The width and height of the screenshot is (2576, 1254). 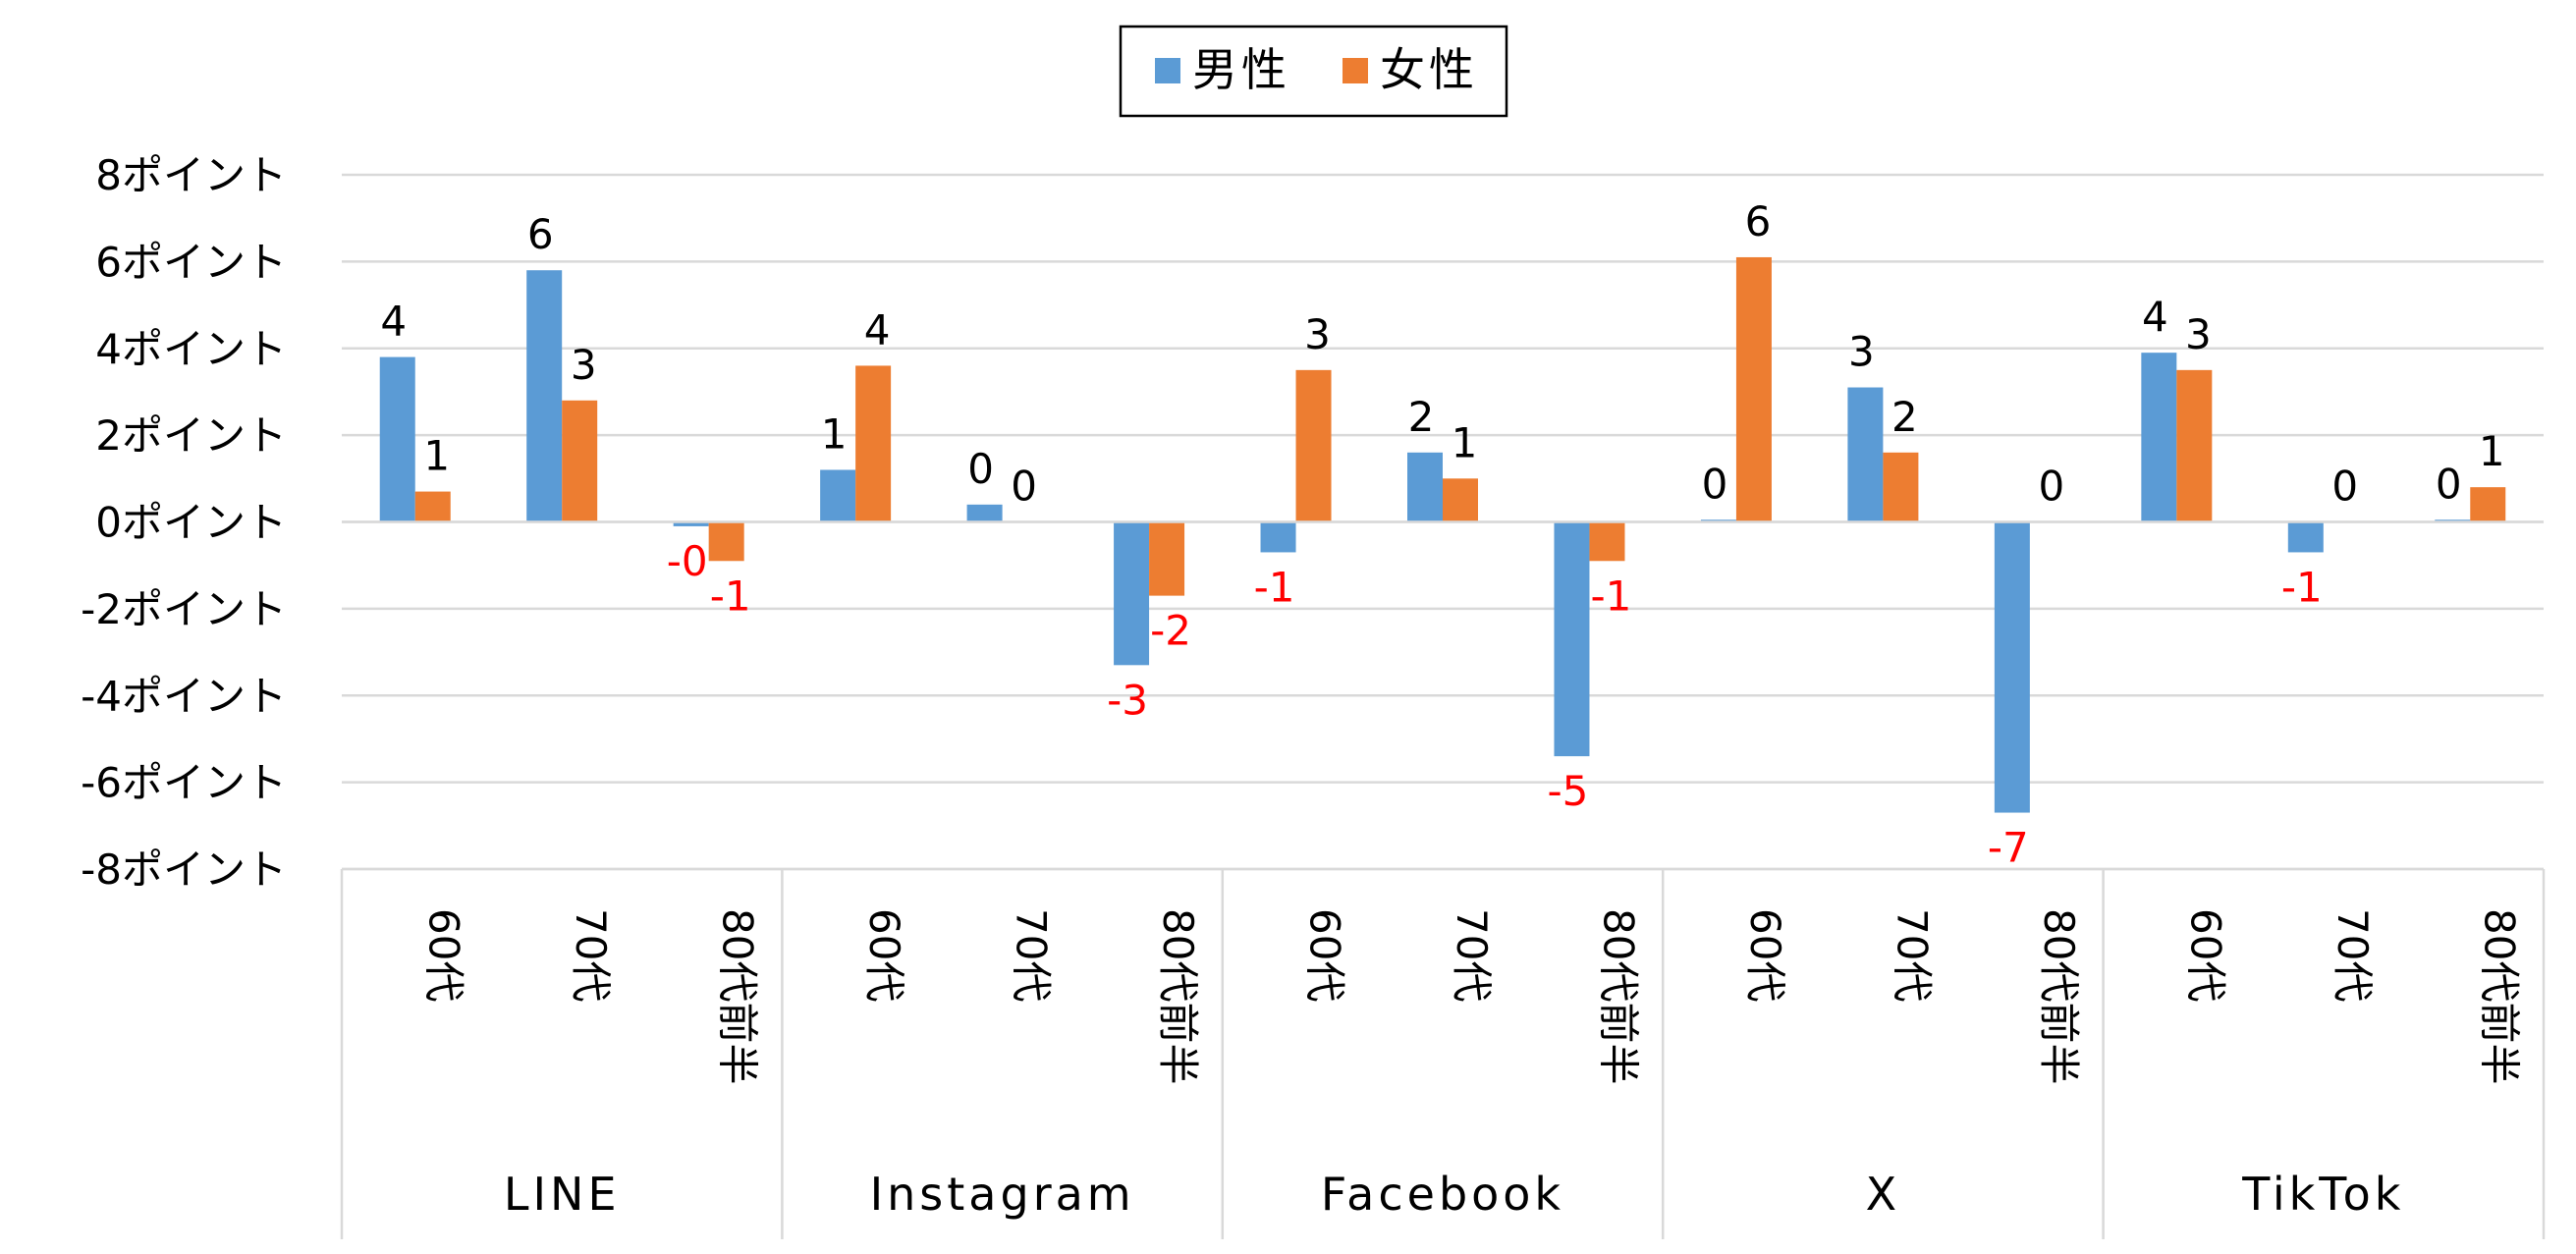 I want to click on legend-box, so click(x=1313, y=71).